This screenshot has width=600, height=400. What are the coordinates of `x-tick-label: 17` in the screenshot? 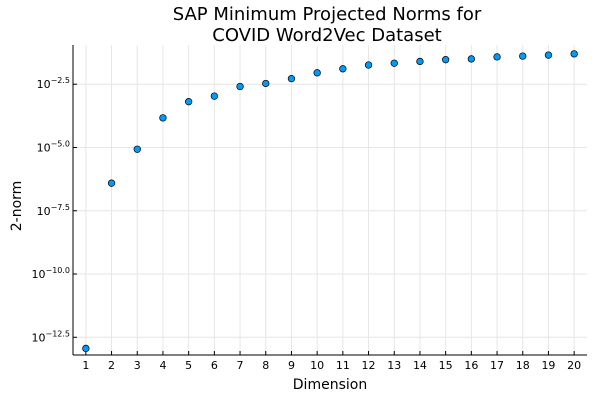 It's located at (497, 365).